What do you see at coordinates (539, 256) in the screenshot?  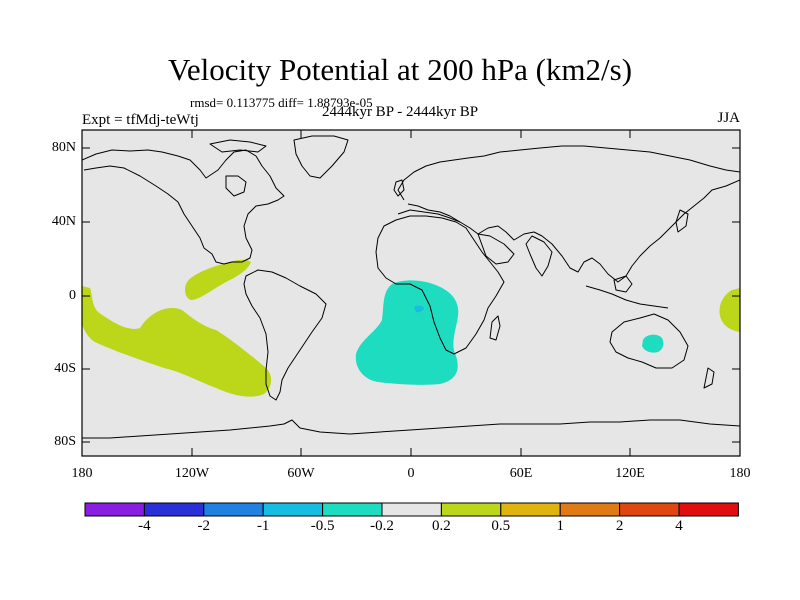 I see `coast-india` at bounding box center [539, 256].